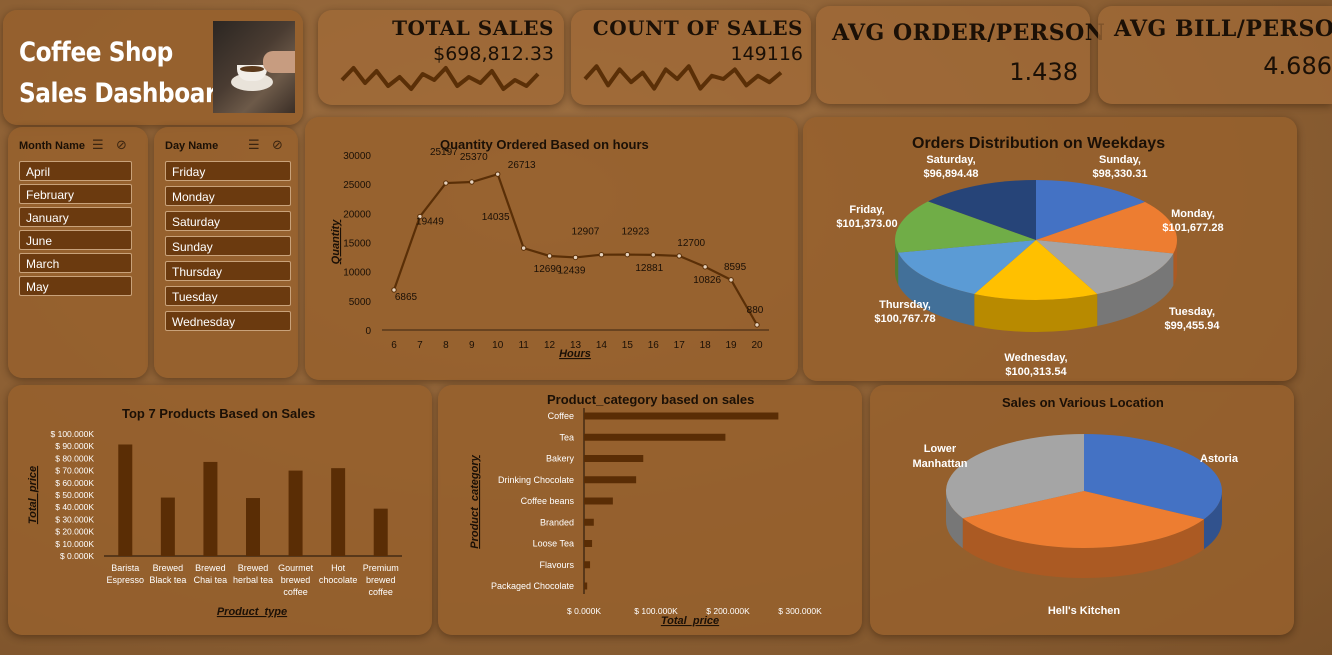 The image size is (1332, 655). I want to click on chart-title: Sales on Various Location, so click(1083, 402).